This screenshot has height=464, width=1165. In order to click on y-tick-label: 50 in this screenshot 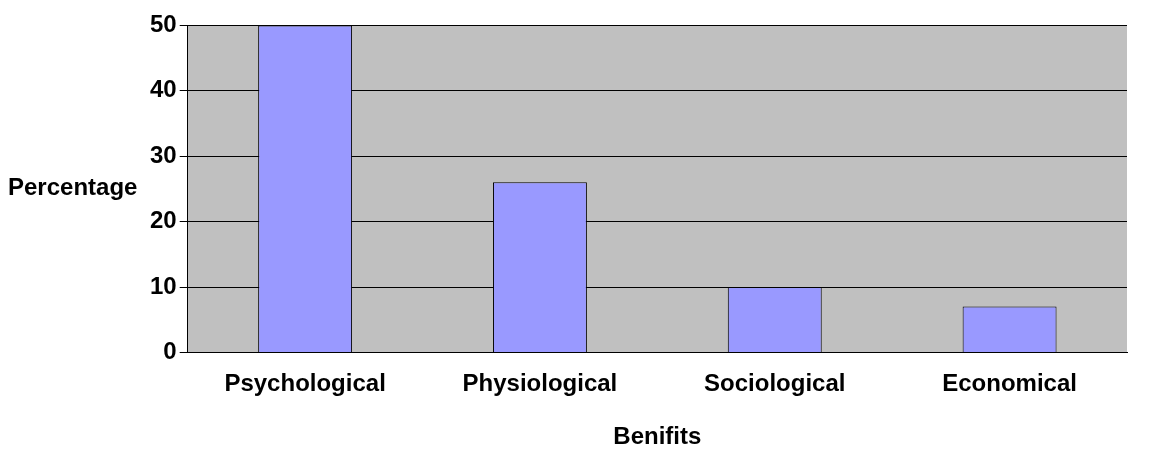, I will do `click(164, 24)`.